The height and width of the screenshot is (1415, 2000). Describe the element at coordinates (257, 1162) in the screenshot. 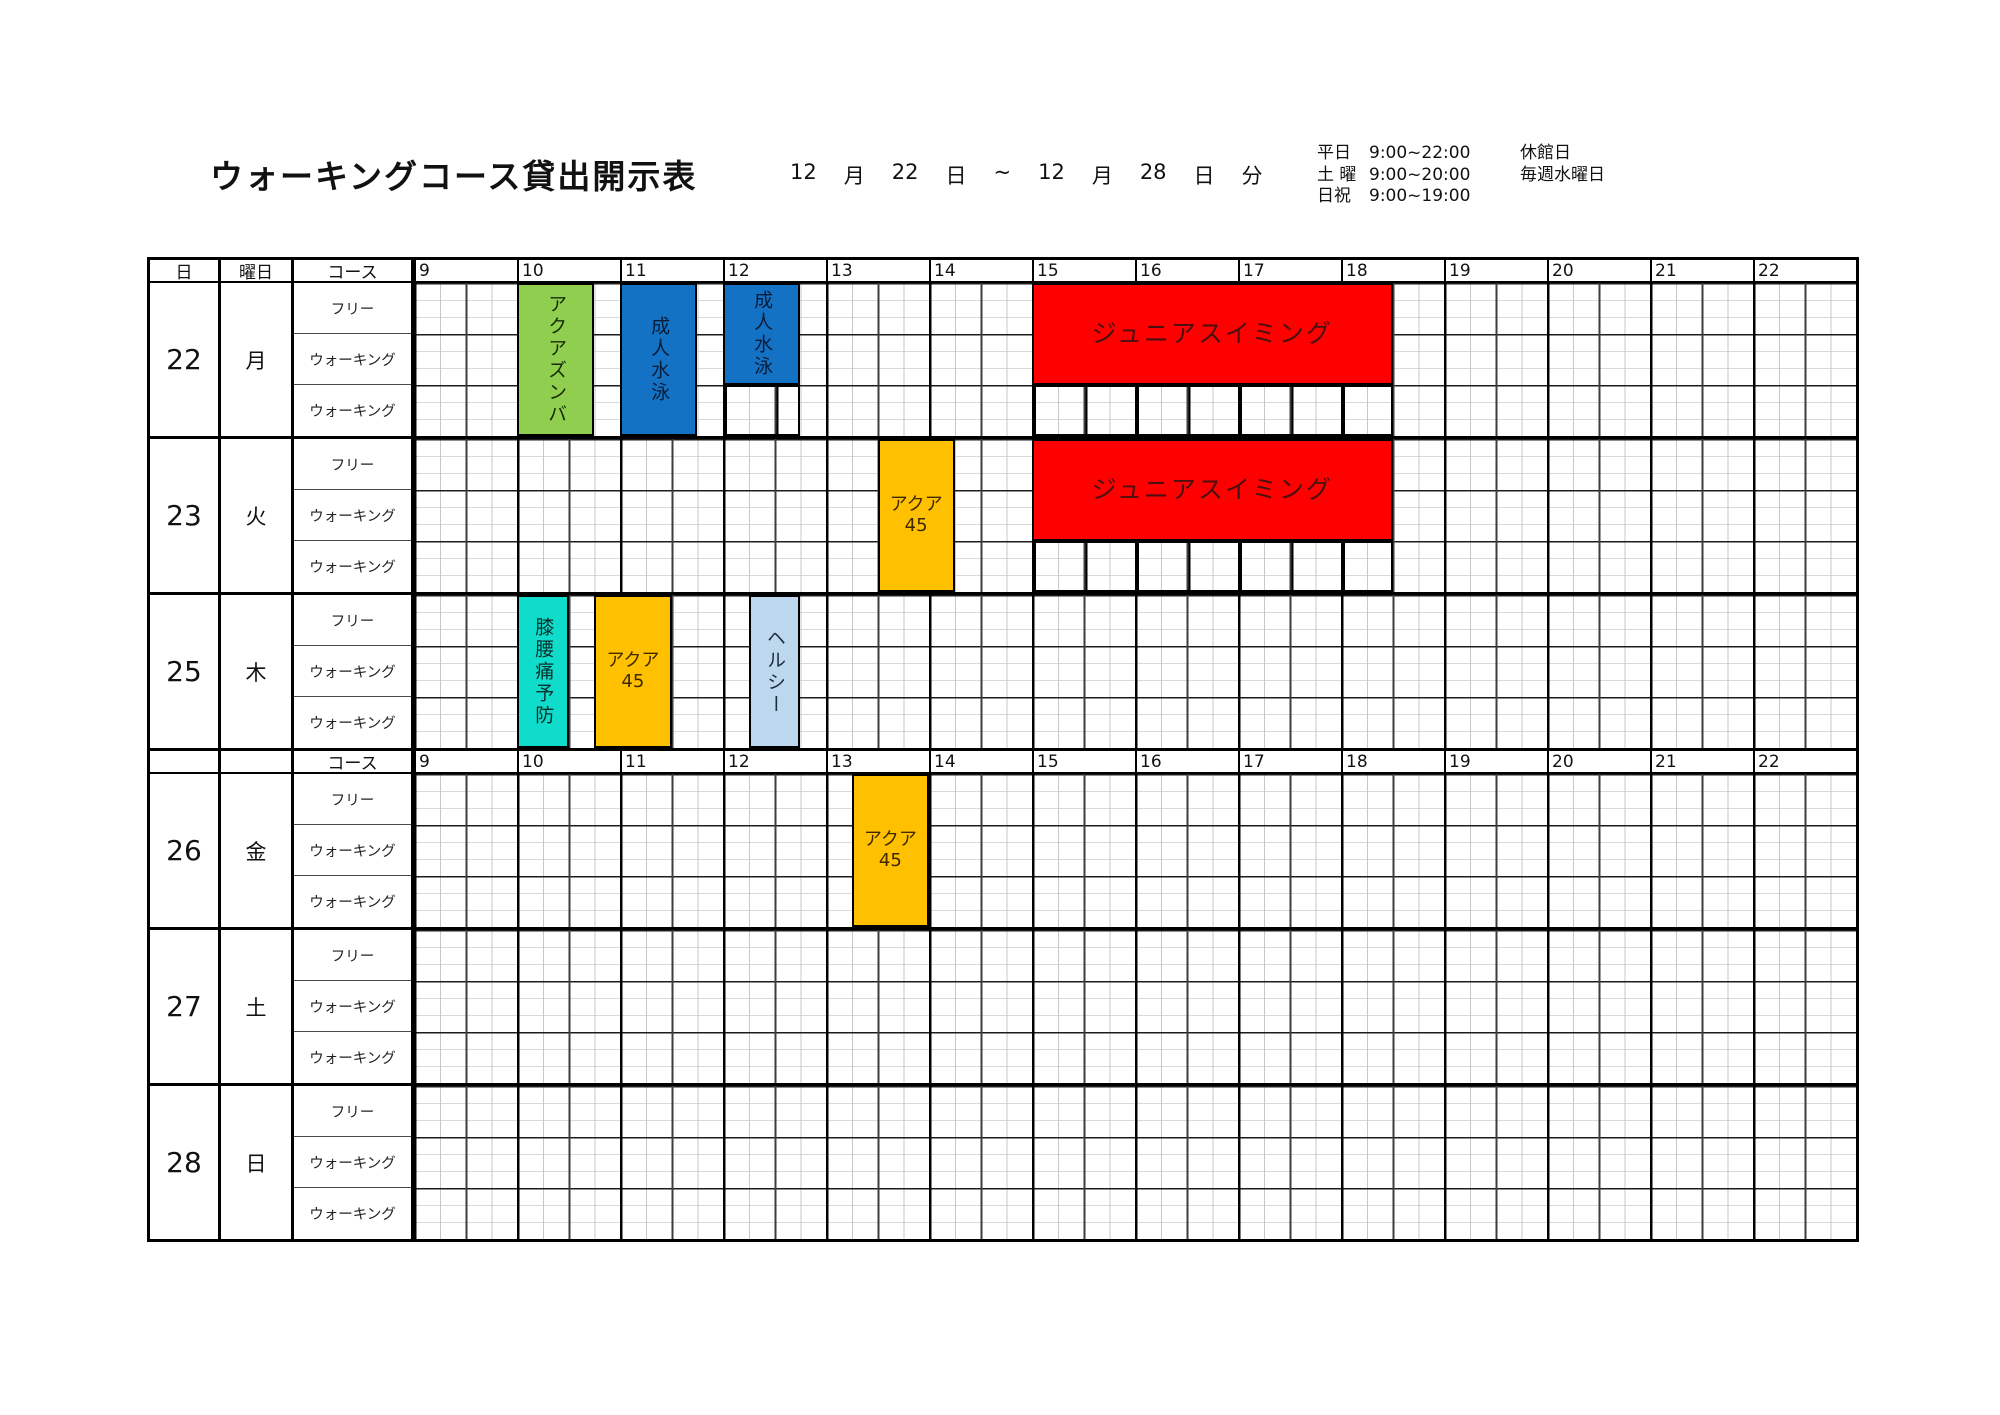

I see `weekday-cell: 日` at that location.